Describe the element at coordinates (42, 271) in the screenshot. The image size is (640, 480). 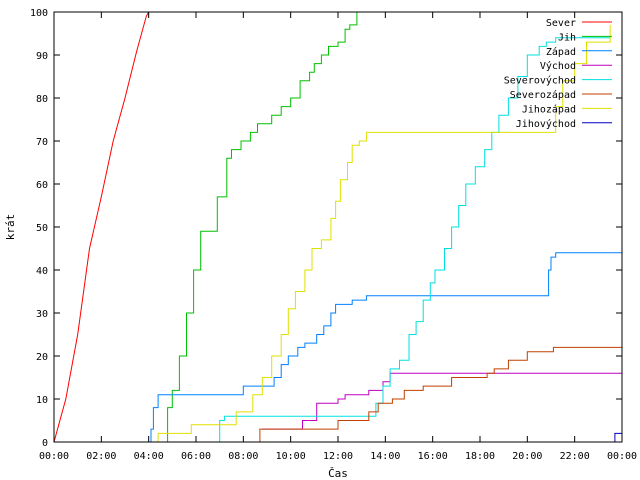
I see `y-tick-label: 40` at that location.